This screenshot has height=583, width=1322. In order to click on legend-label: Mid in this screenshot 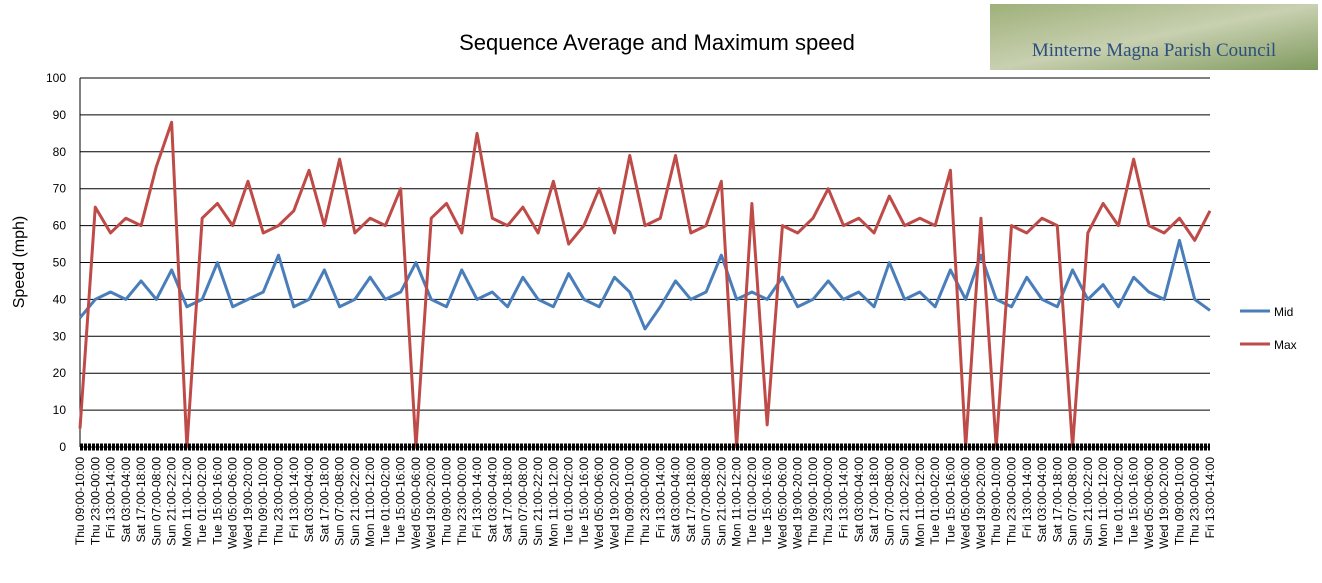, I will do `click(1283, 312)`.